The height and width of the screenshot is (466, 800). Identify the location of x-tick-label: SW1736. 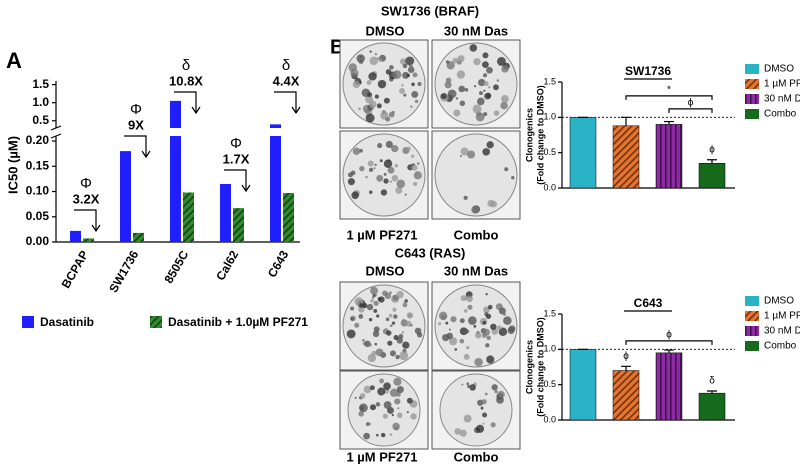
(123, 271).